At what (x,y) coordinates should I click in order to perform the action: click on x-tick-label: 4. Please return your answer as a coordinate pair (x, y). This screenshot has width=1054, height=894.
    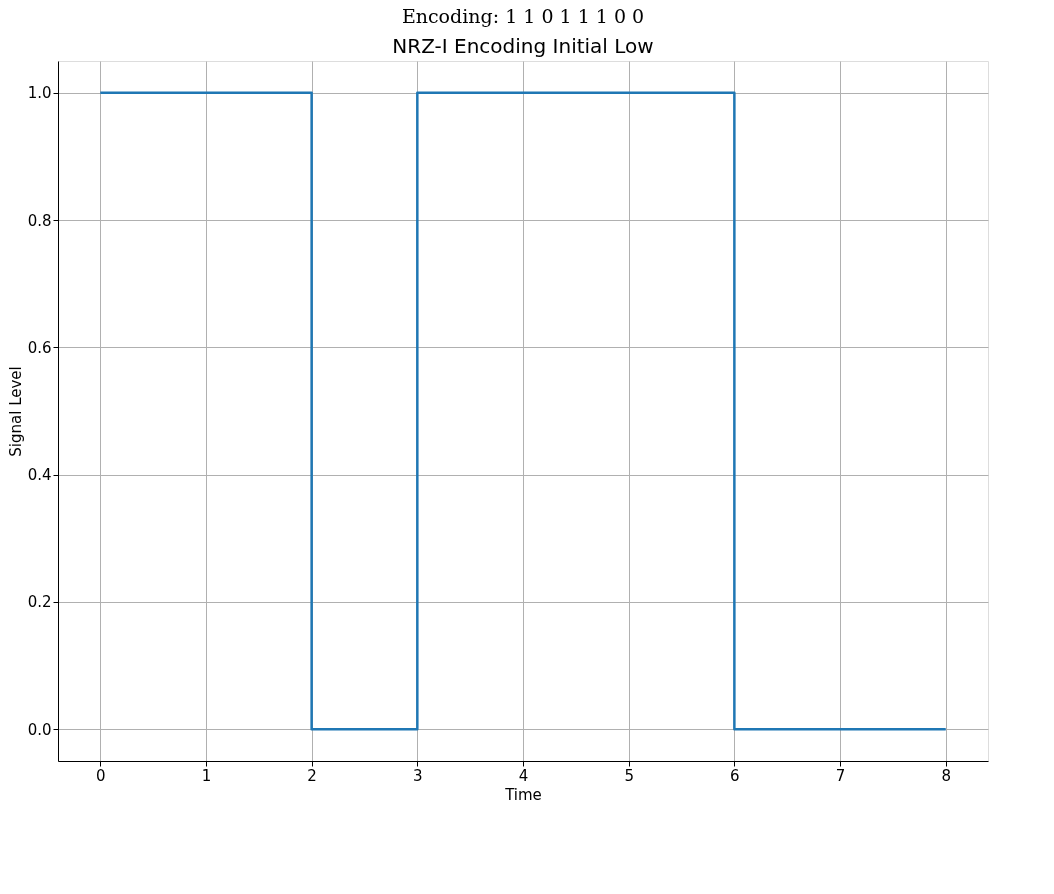
    Looking at the image, I should click on (523, 775).